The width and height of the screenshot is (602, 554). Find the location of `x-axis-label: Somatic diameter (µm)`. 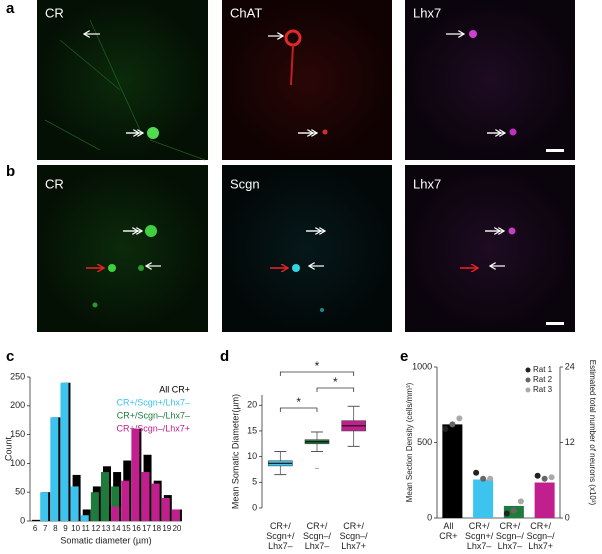

x-axis-label: Somatic diameter (µm) is located at coordinates (105, 540).